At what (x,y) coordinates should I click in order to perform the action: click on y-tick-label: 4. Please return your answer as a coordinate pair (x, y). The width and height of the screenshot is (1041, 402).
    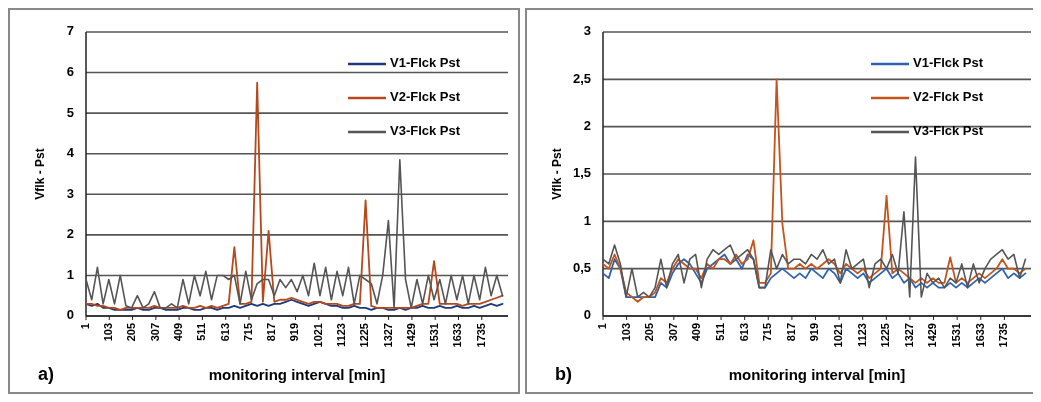
    Looking at the image, I should click on (70, 153).